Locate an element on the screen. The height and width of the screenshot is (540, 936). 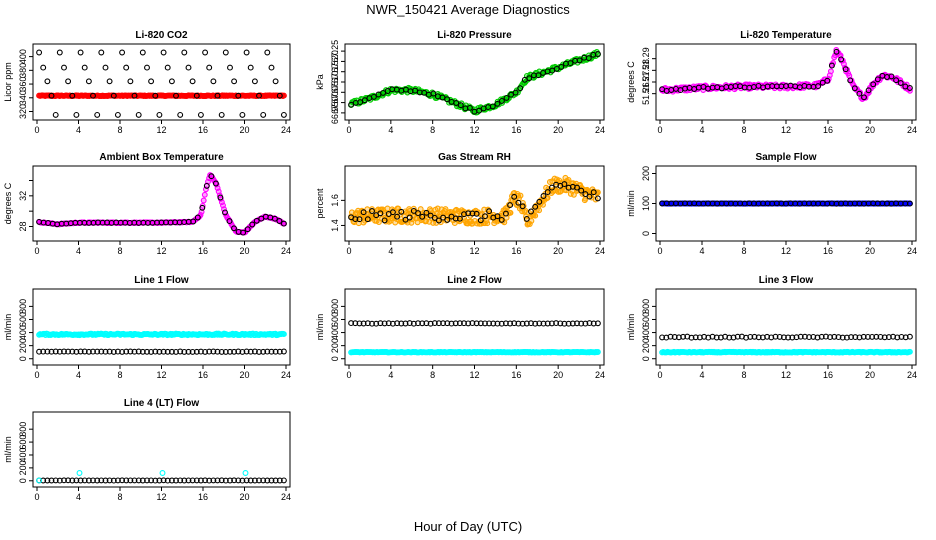
y-axis-label: degrees C is located at coordinates (631, 82).